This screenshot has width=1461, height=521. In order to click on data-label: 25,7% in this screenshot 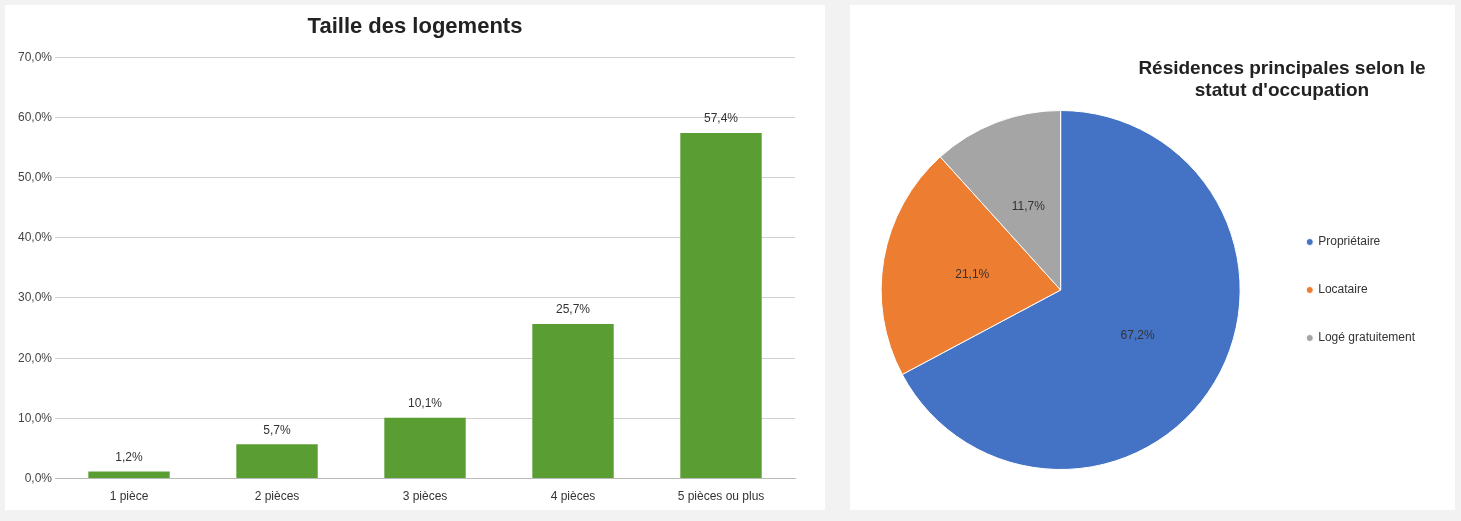, I will do `click(573, 309)`.